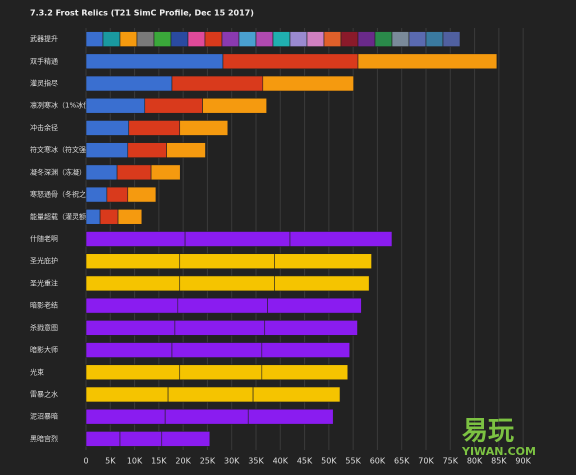 The width and height of the screenshot is (576, 475). I want to click on y-tick-label: 圣光重注, so click(44, 282).